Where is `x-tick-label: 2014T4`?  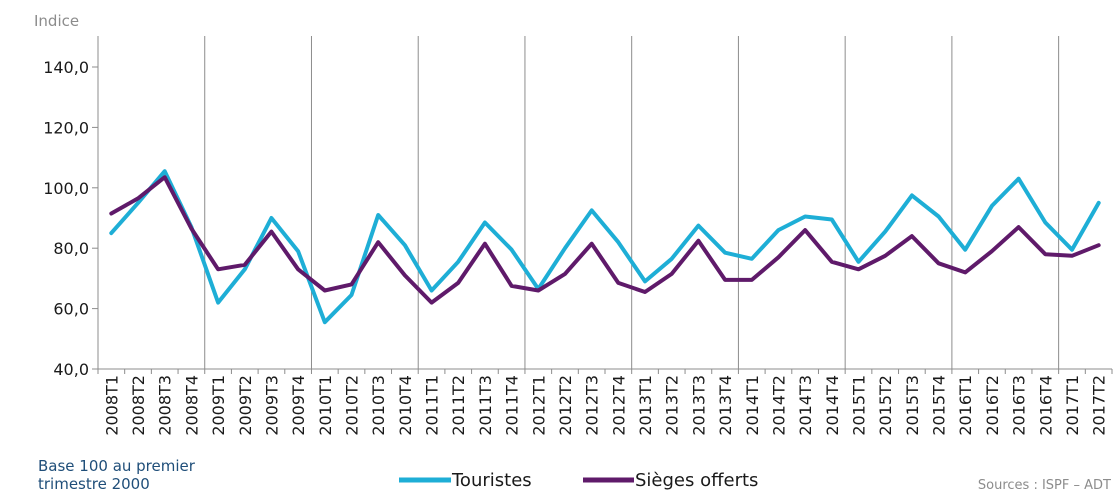
x-tick-label: 2014T4 is located at coordinates (832, 405).